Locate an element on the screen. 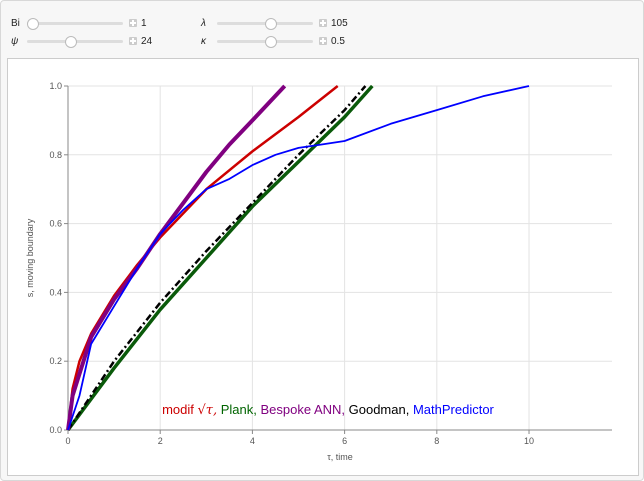 The width and height of the screenshot is (644, 481). y-tick-label: 1.0 is located at coordinates (55, 86).